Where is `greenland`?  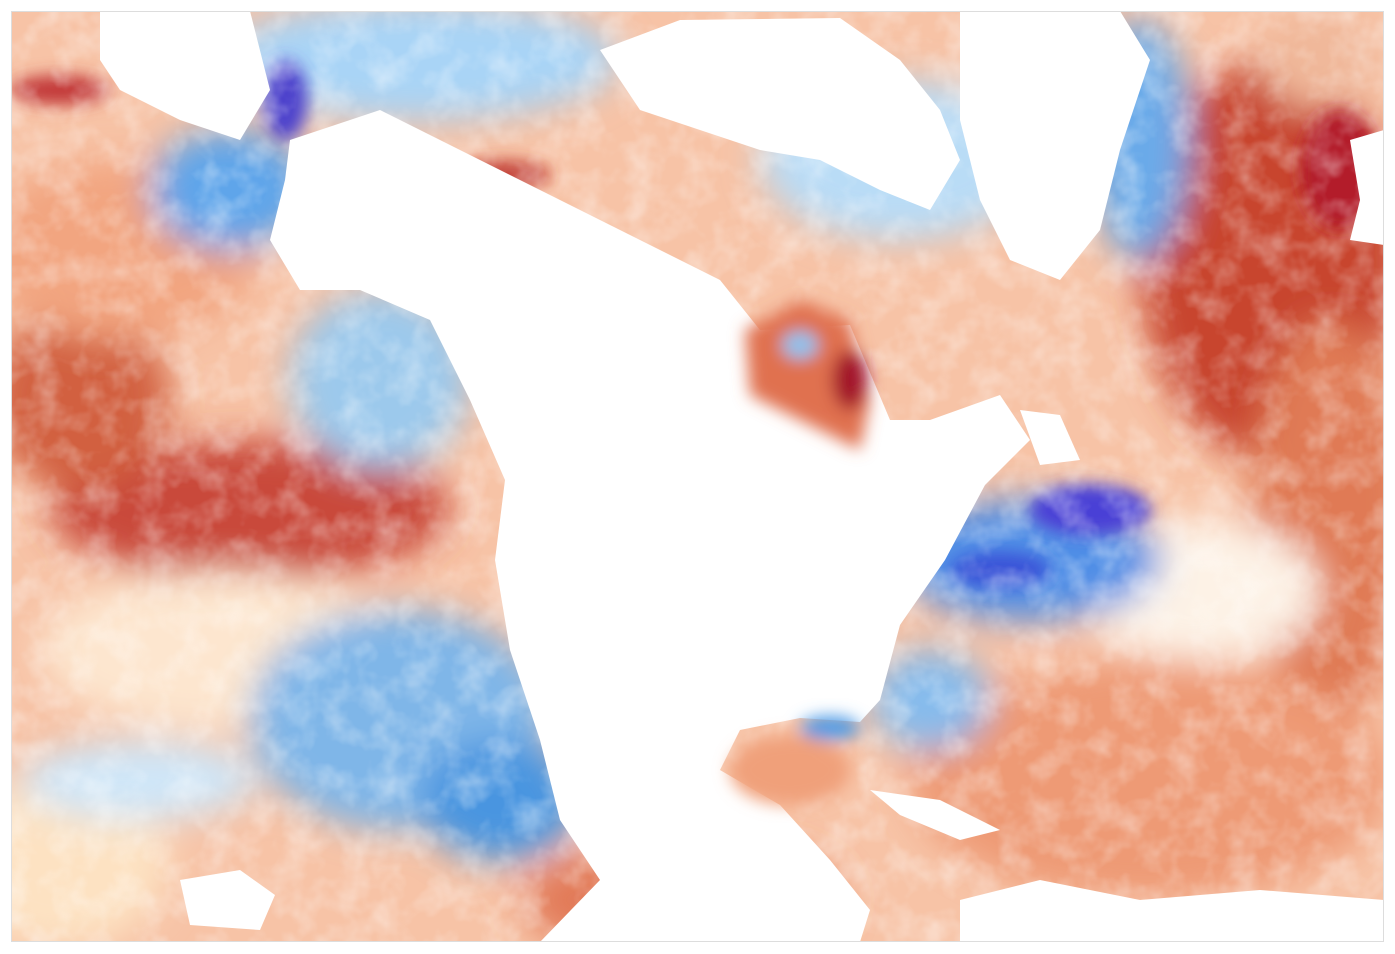
greenland is located at coordinates (1055, 145).